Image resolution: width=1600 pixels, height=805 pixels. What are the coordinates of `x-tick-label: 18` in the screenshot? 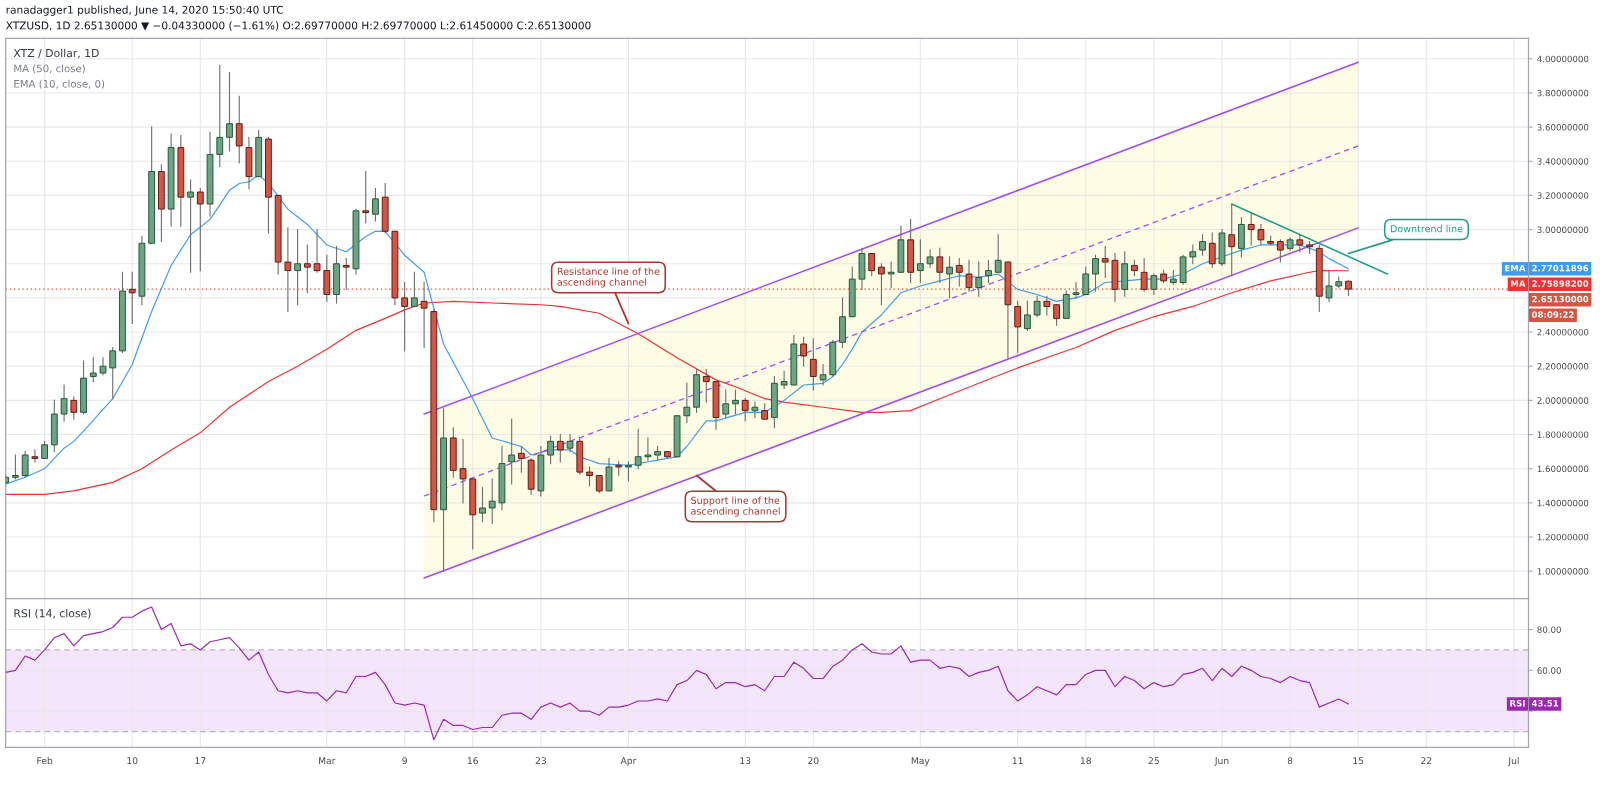 It's located at (1085, 761).